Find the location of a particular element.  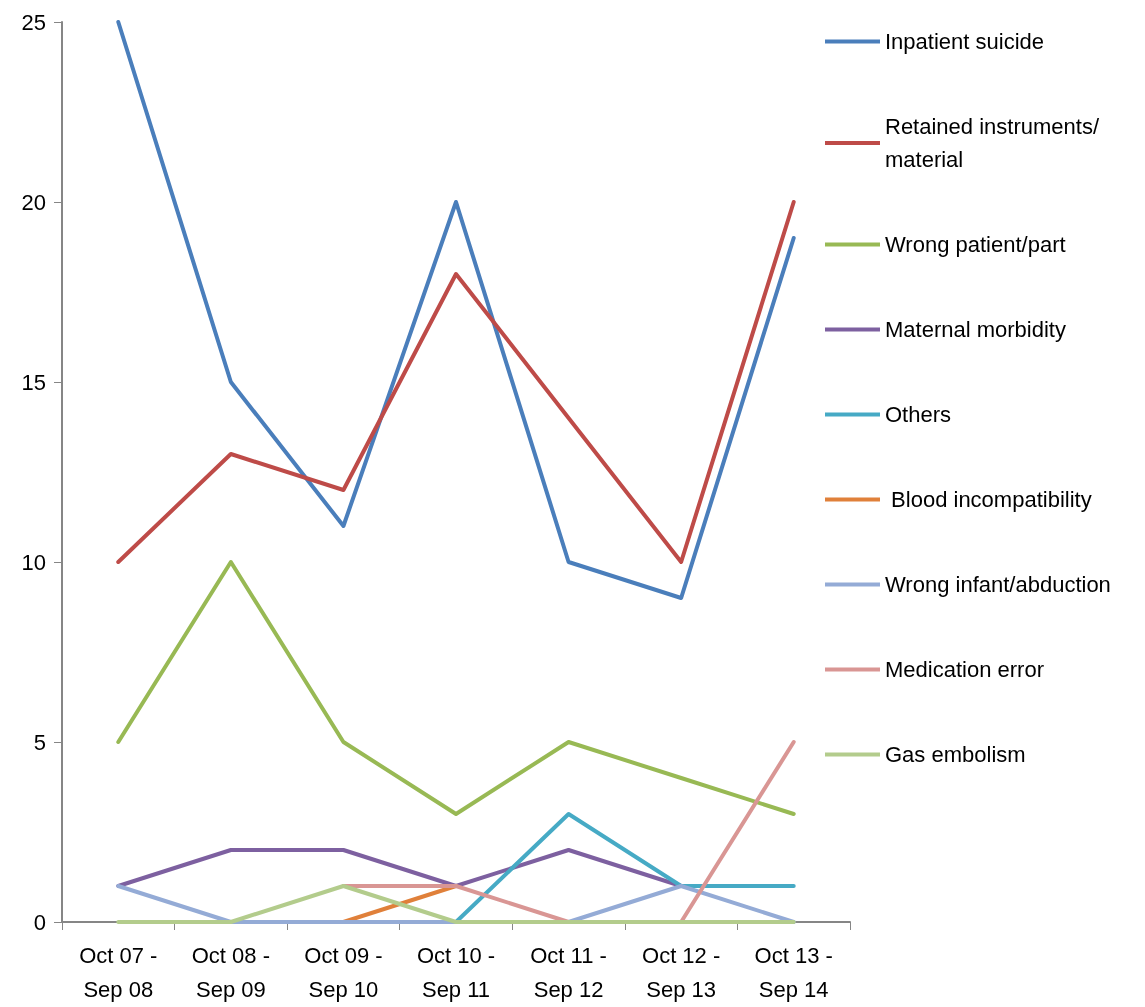

y-tick-label: 15 is located at coordinates (33, 382).